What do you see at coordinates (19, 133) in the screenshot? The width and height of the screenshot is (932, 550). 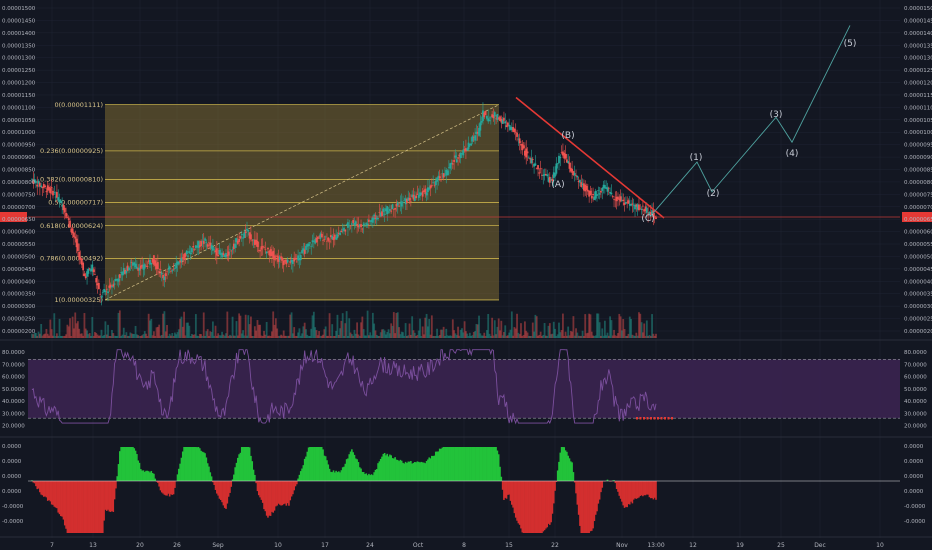 I see `y-tick-left-10: 0.00001000` at bounding box center [19, 133].